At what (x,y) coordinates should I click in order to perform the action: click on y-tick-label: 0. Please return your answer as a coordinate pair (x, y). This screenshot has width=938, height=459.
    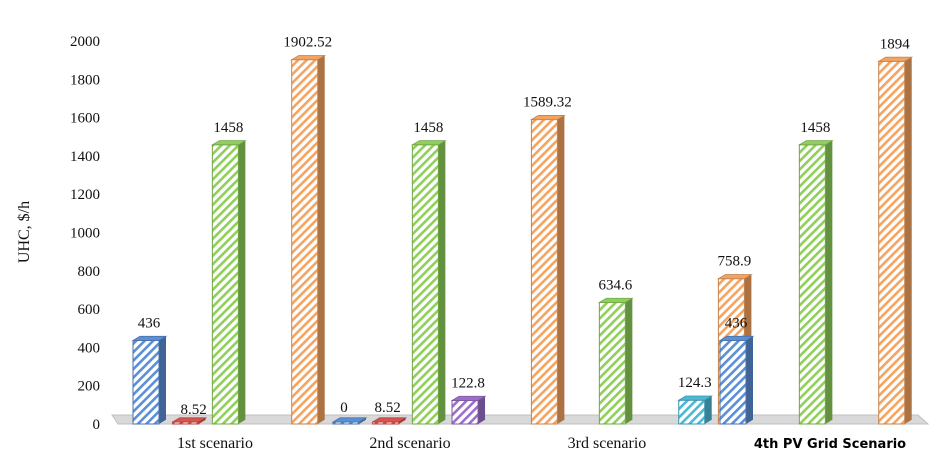
    Looking at the image, I should click on (97, 425).